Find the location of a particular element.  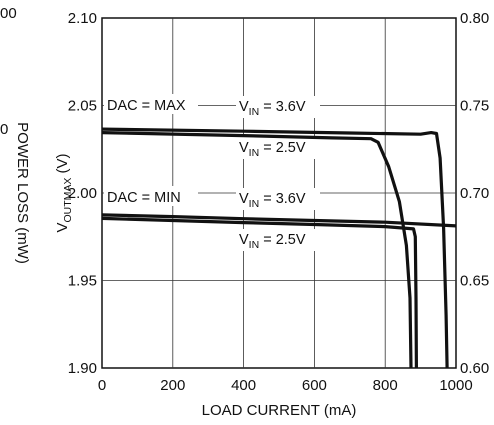

series-line is located at coordinates (279, 220).